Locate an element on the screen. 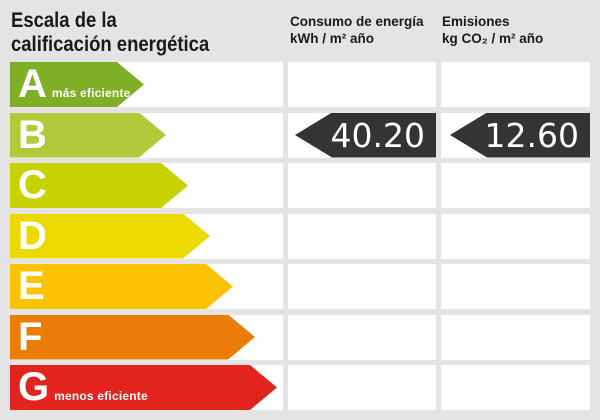 The width and height of the screenshot is (600, 420). emisiones-cell-b: 12.60 is located at coordinates (515, 135).